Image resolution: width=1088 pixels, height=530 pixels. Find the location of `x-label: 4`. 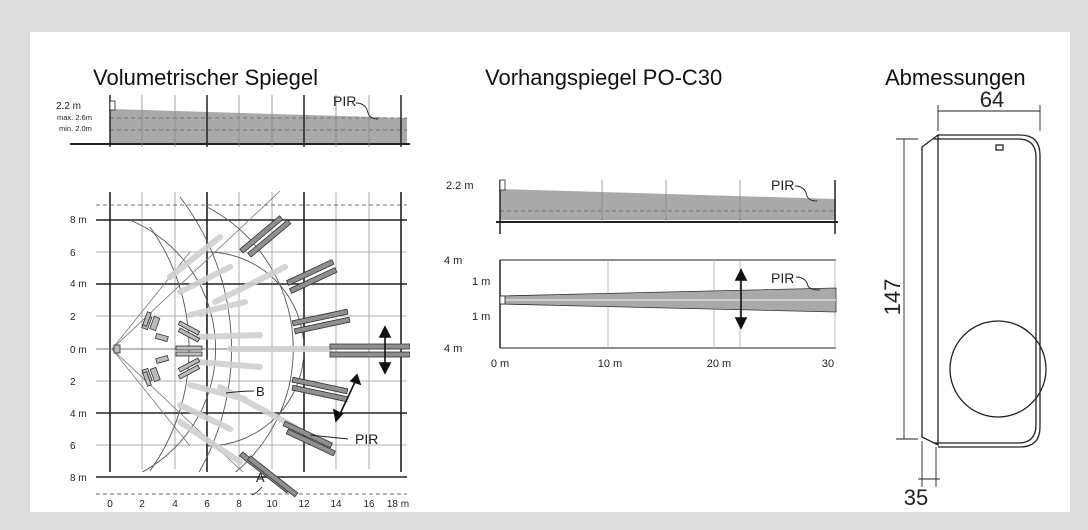

x-label: 4 is located at coordinates (175, 504).